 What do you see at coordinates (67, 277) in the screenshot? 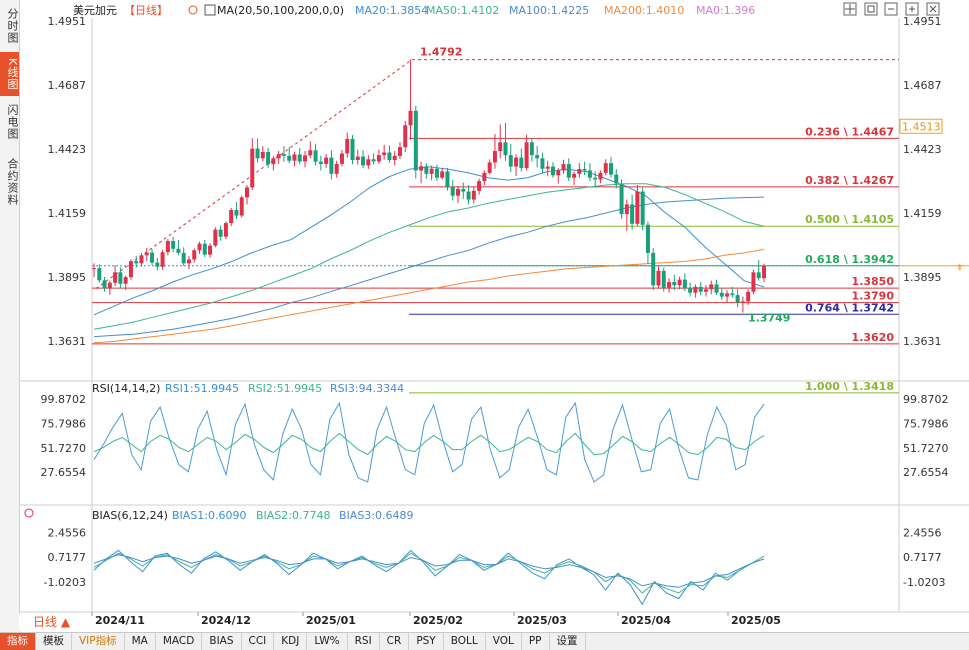
I see `y-tick-label-left: 1.3895` at bounding box center [67, 277].